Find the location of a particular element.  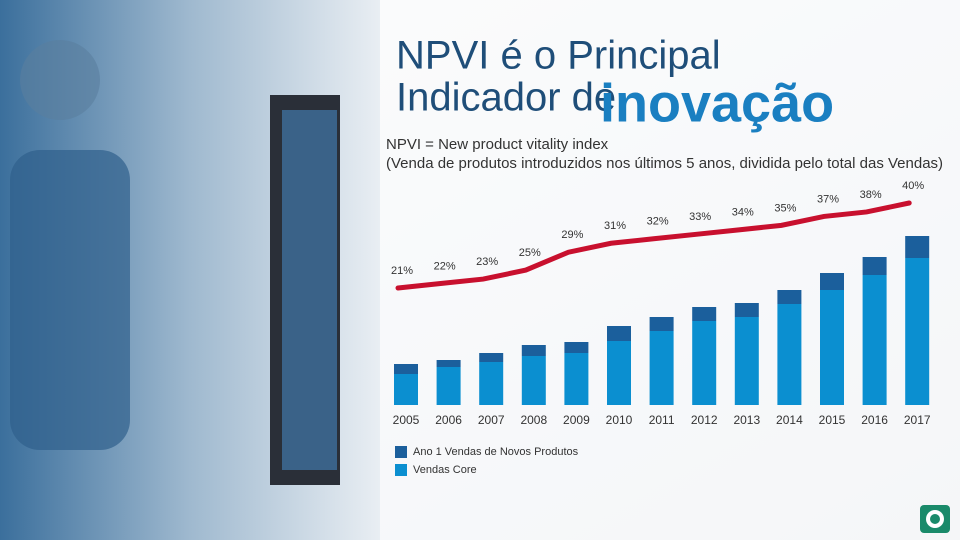

data-label: 40% is located at coordinates (913, 186).